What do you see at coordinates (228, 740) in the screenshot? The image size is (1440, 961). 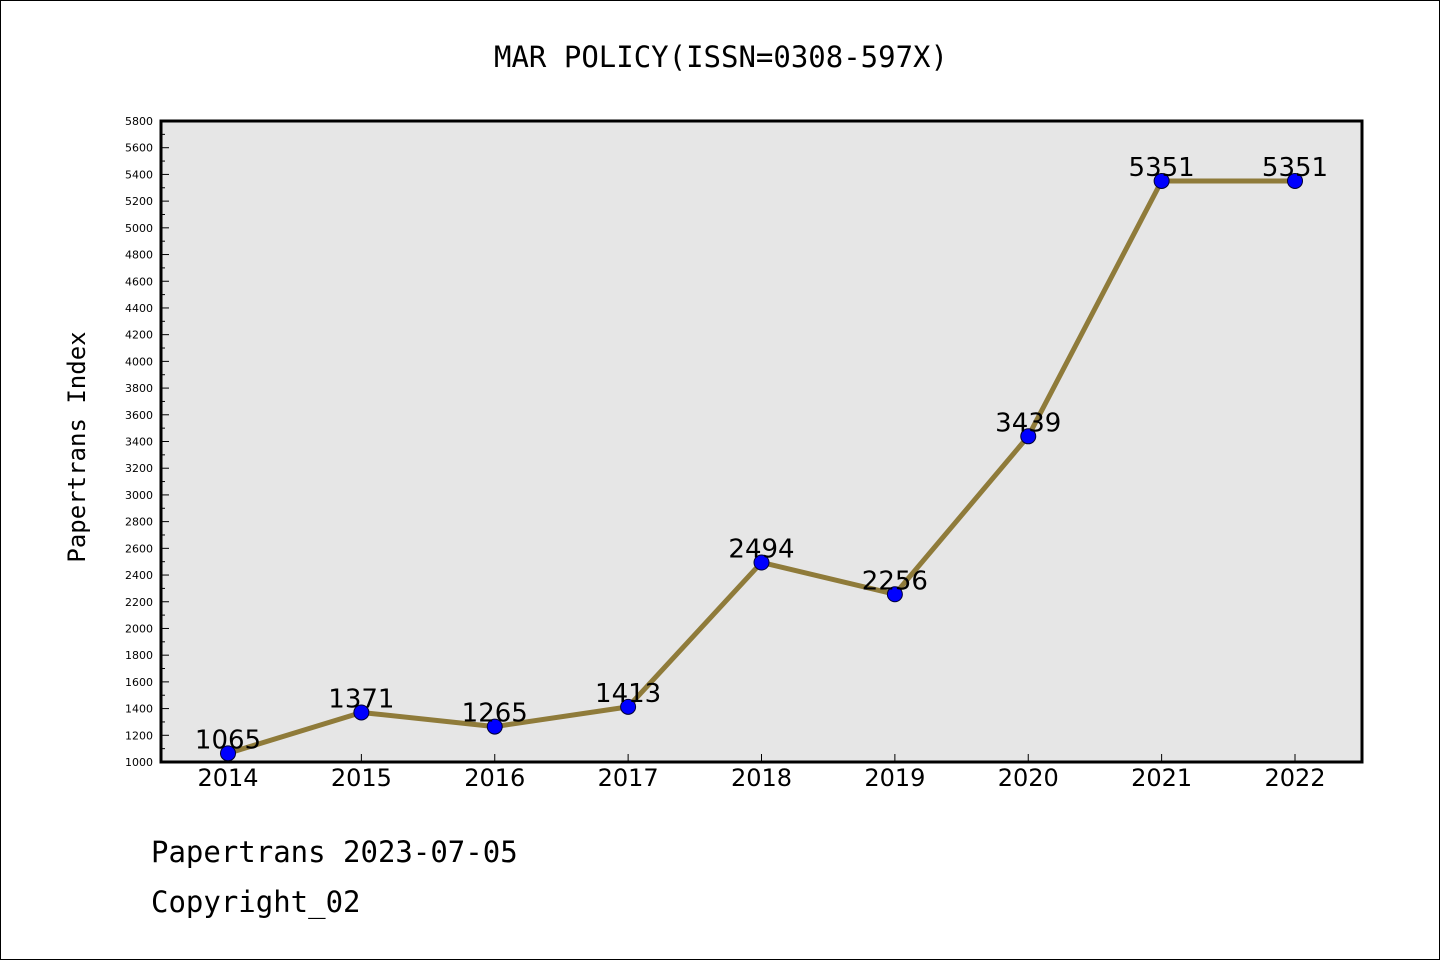 I see `data-label: 1065` at bounding box center [228, 740].